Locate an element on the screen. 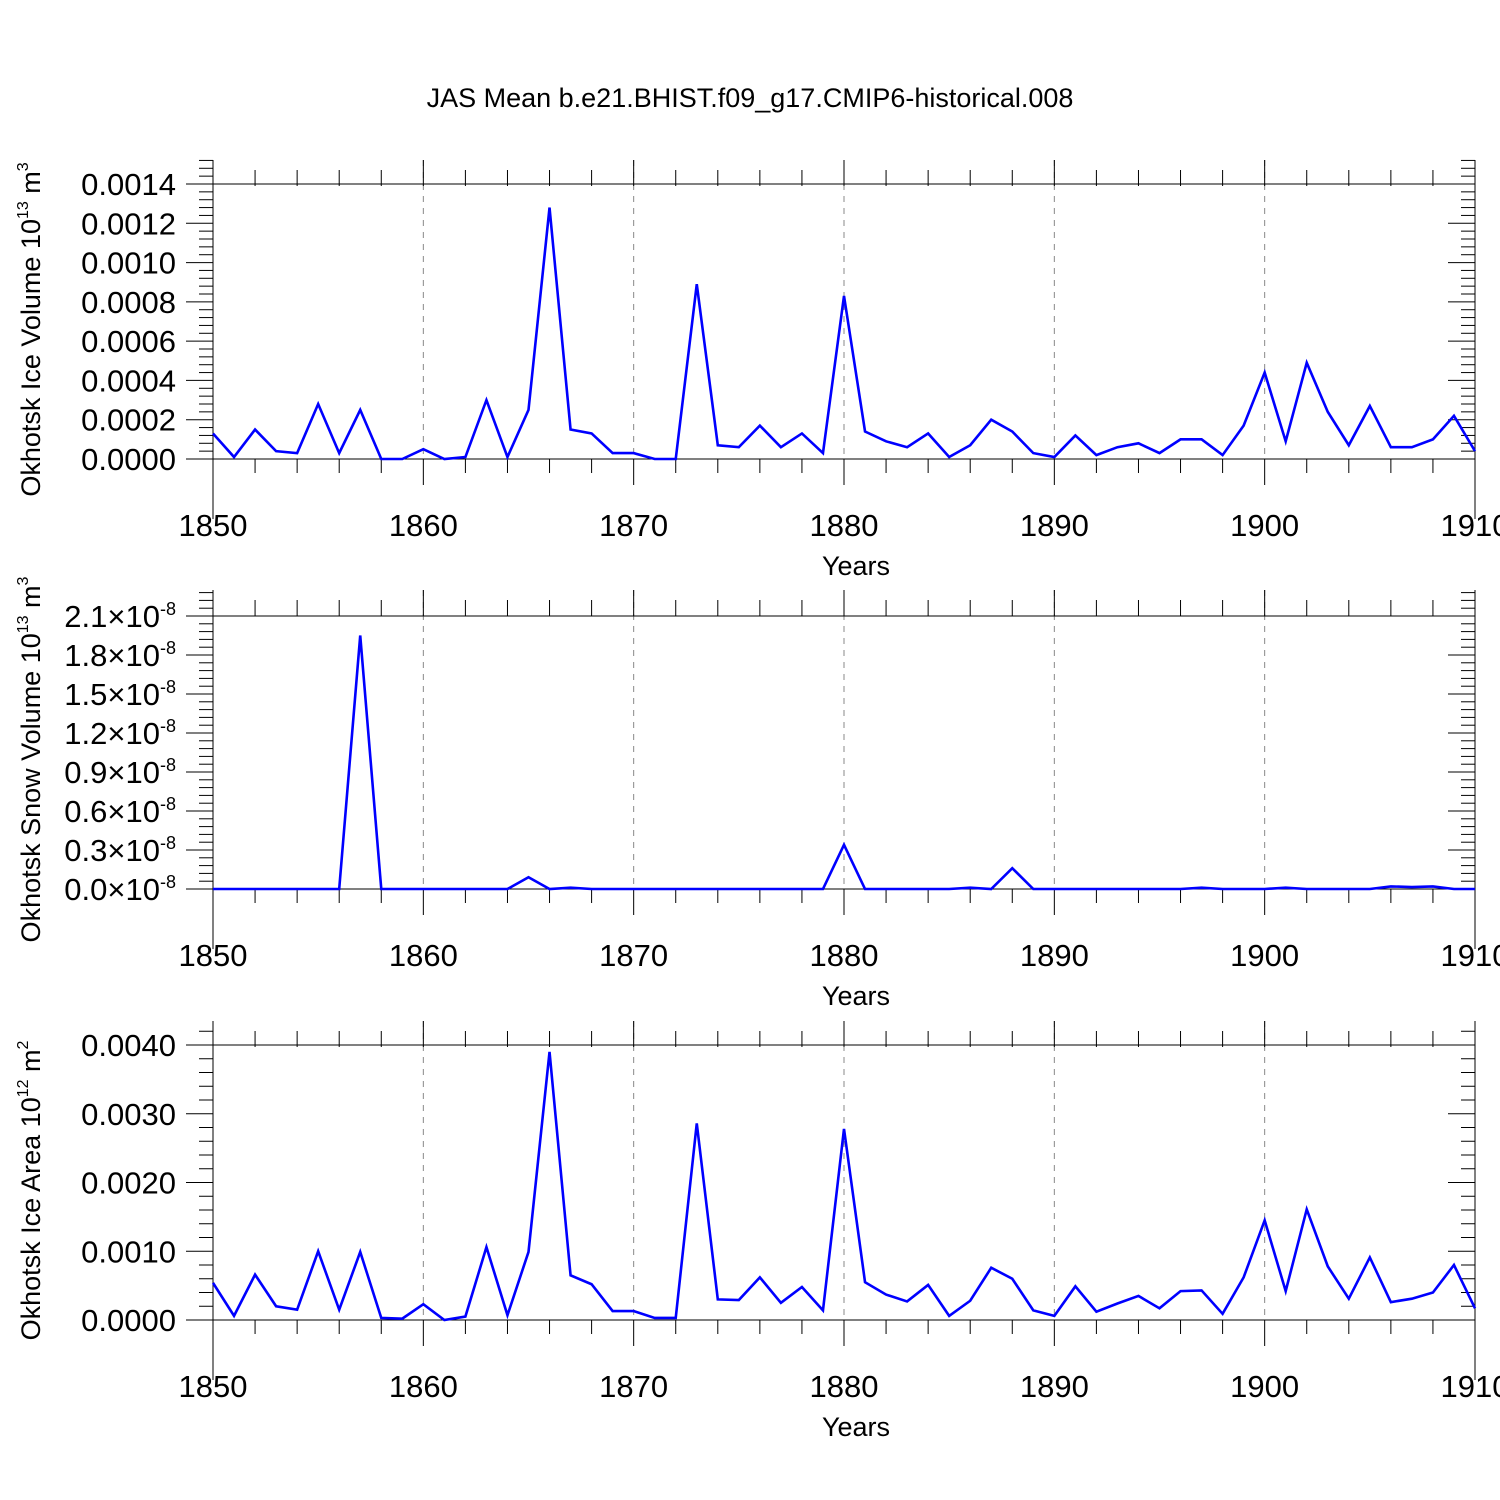  y-tick-label: 0.0012 is located at coordinates (128, 223).